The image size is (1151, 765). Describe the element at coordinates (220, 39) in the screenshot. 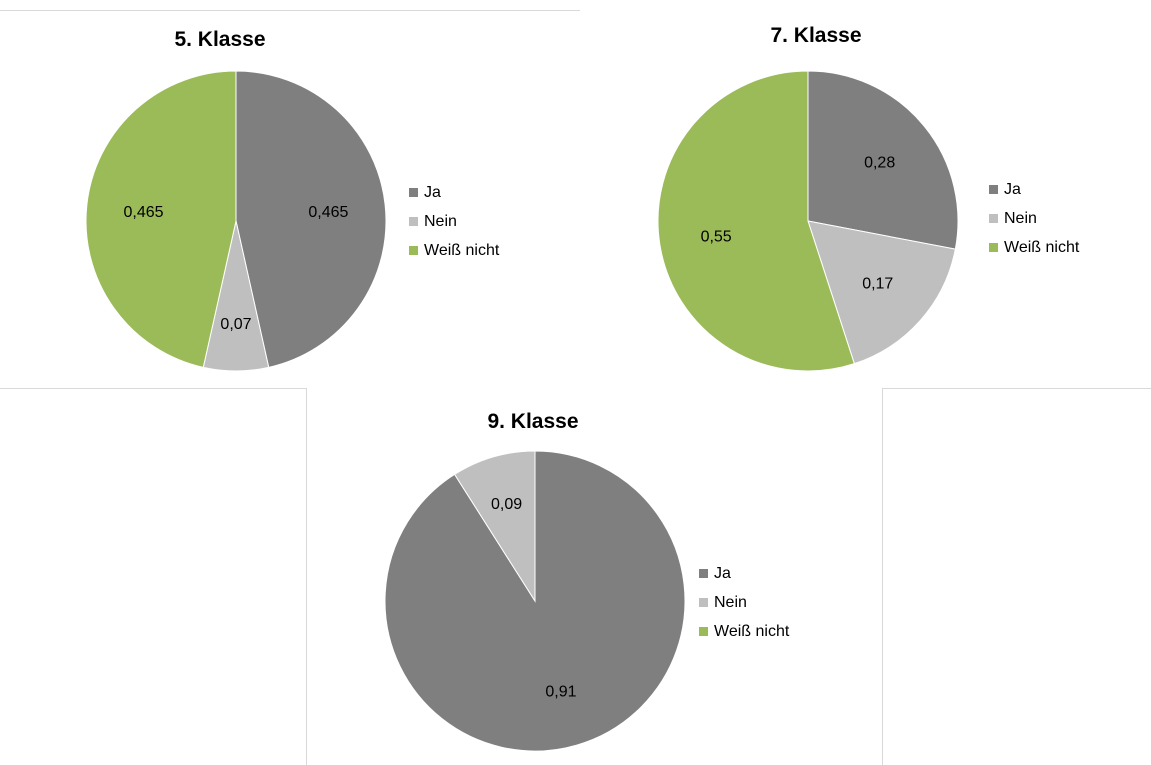

I see `chart-title: 5. Klasse` at that location.